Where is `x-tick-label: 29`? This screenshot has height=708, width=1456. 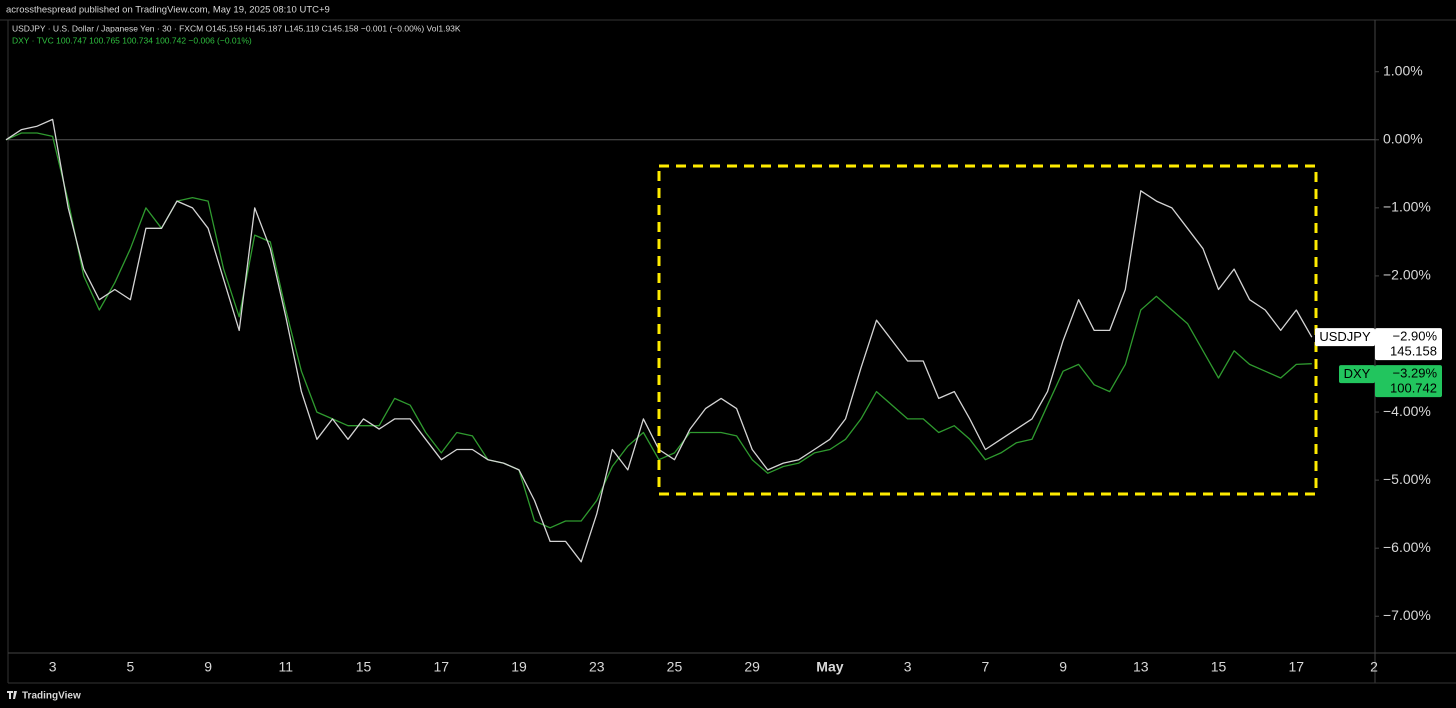
x-tick-label: 29 is located at coordinates (752, 667).